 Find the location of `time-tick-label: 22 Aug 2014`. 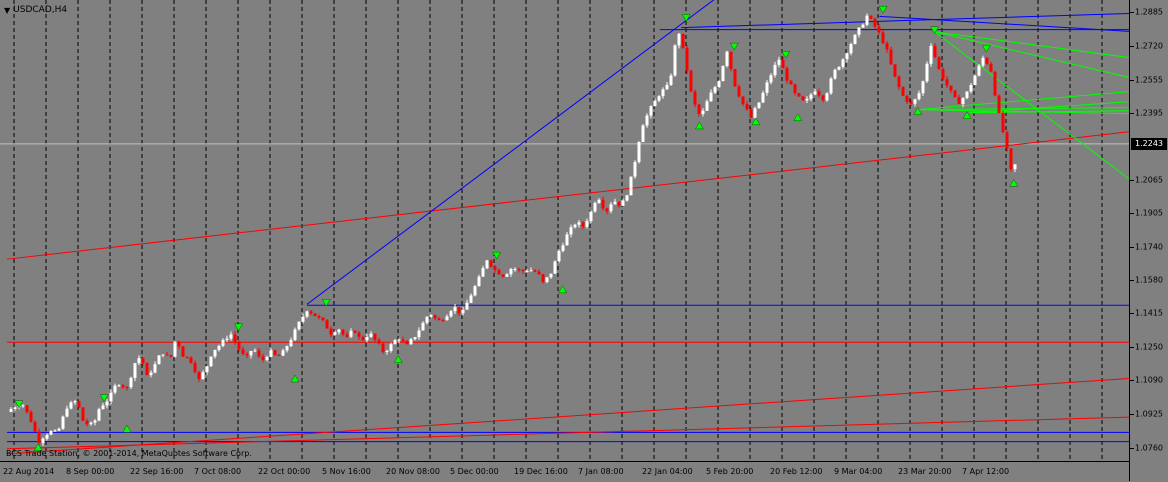

time-tick-label: 22 Aug 2014 is located at coordinates (29, 471).